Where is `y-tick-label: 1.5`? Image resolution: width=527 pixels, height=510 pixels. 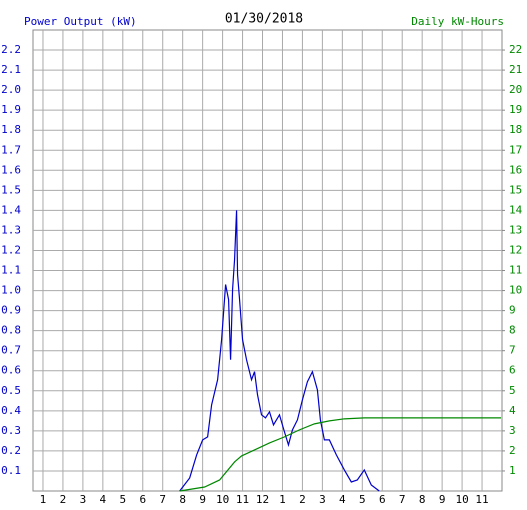
y-tick-label: 1.5 is located at coordinates (11, 189).